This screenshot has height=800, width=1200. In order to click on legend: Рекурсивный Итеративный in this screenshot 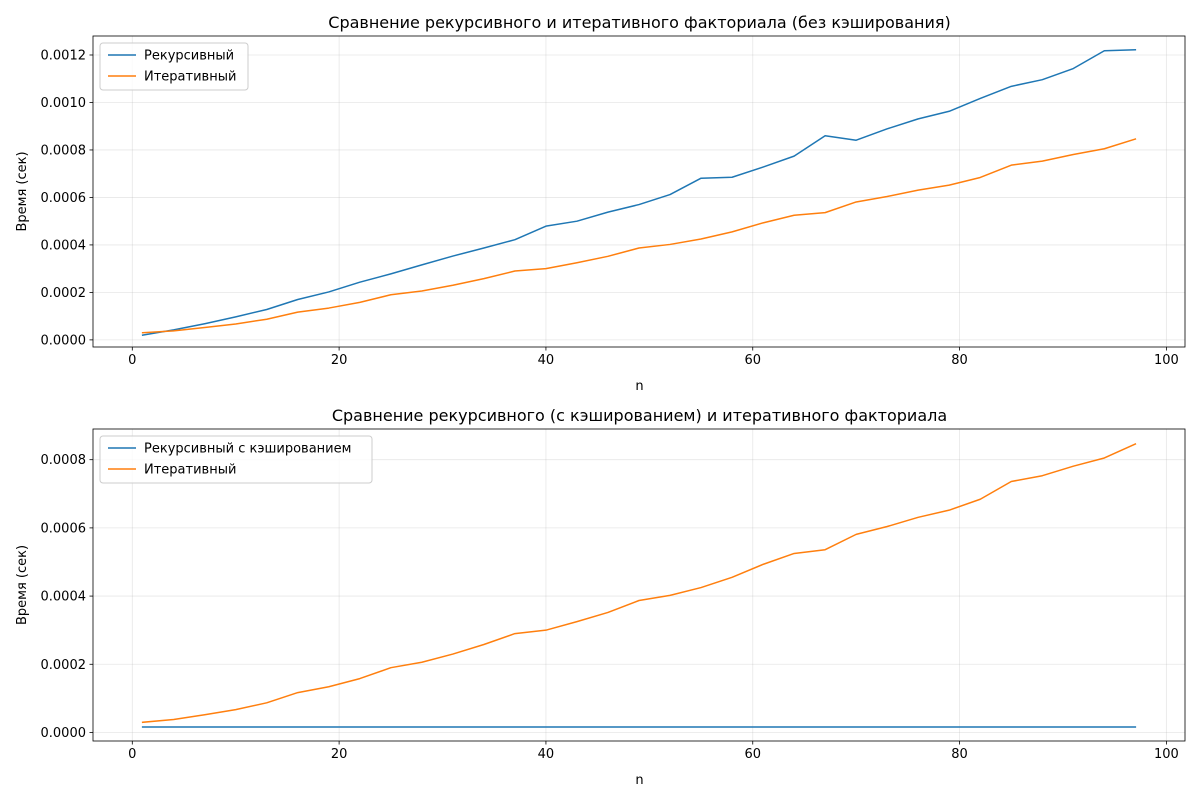, I will do `click(174, 66)`.